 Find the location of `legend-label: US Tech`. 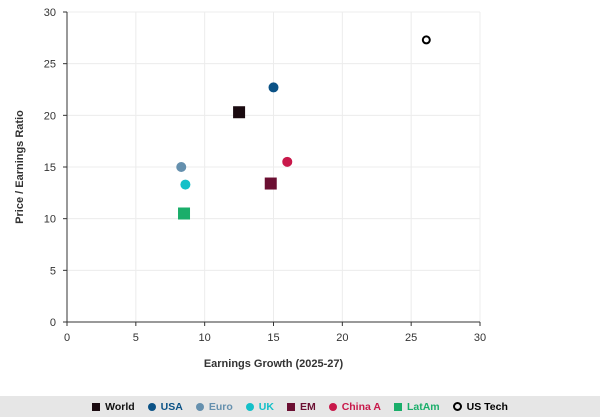

legend-label: US Tech is located at coordinates (487, 406).